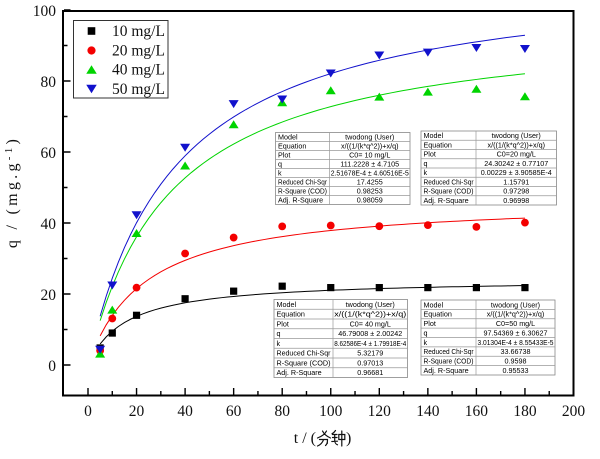  I want to click on svg-text: 0.98253, so click(370, 191).